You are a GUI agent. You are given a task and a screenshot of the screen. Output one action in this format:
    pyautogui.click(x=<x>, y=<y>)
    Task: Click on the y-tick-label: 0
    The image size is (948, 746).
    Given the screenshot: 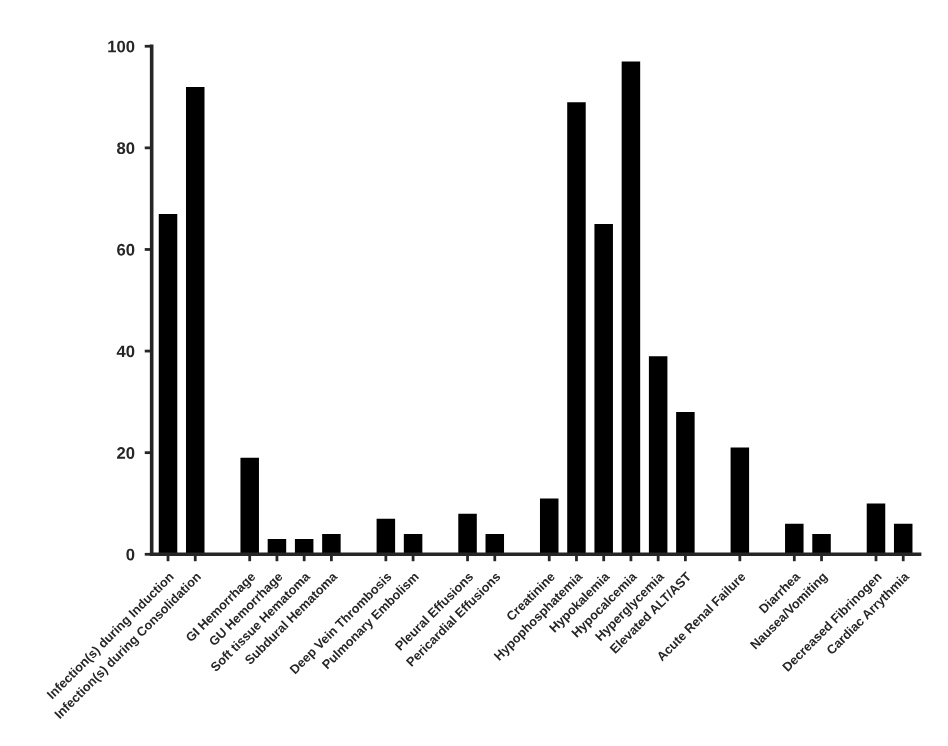 What is the action you would take?
    pyautogui.click(x=130, y=554)
    